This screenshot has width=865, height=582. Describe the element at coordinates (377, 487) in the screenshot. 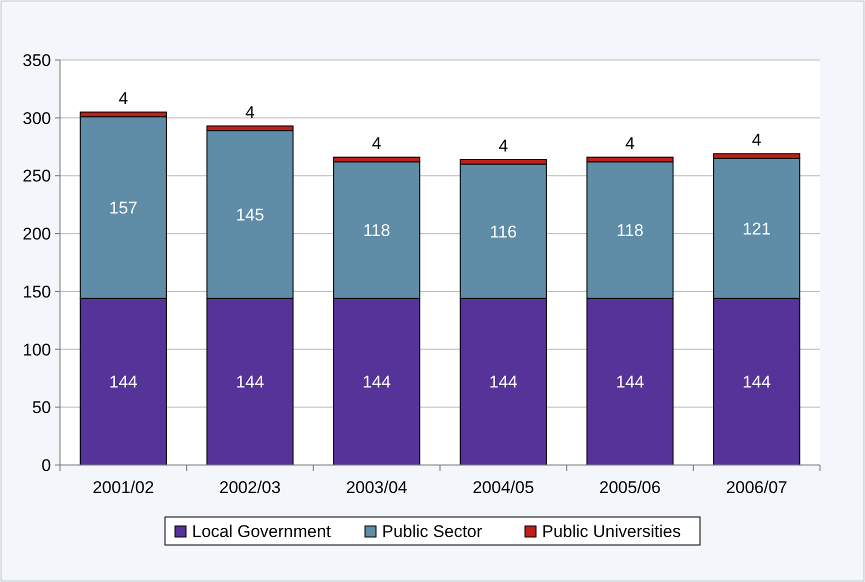

I see `x-tick-label: 2003/04` at that location.